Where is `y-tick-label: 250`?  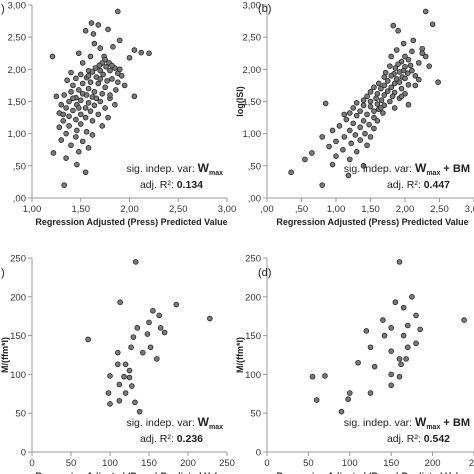 y-tick-label: 250 is located at coordinates (18, 259).